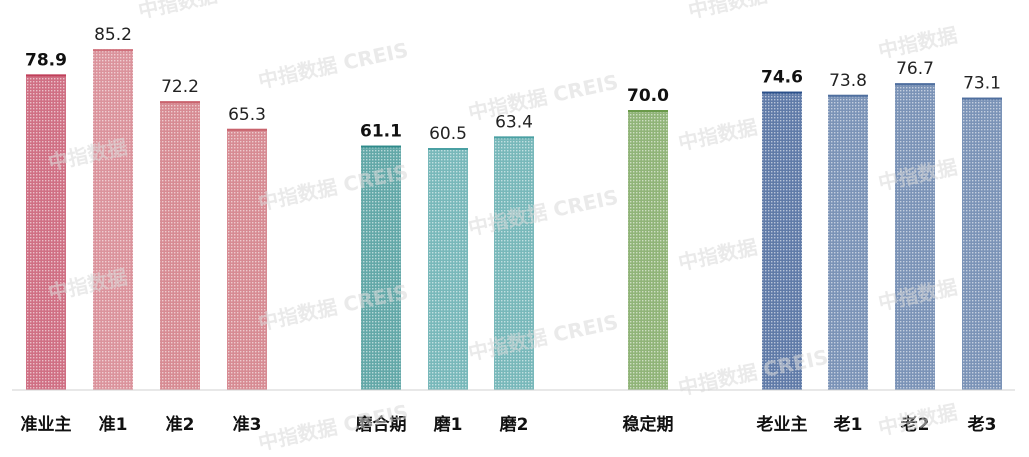 The image size is (1029, 457). I want to click on value-label-磨合期: 61.1, so click(381, 132).